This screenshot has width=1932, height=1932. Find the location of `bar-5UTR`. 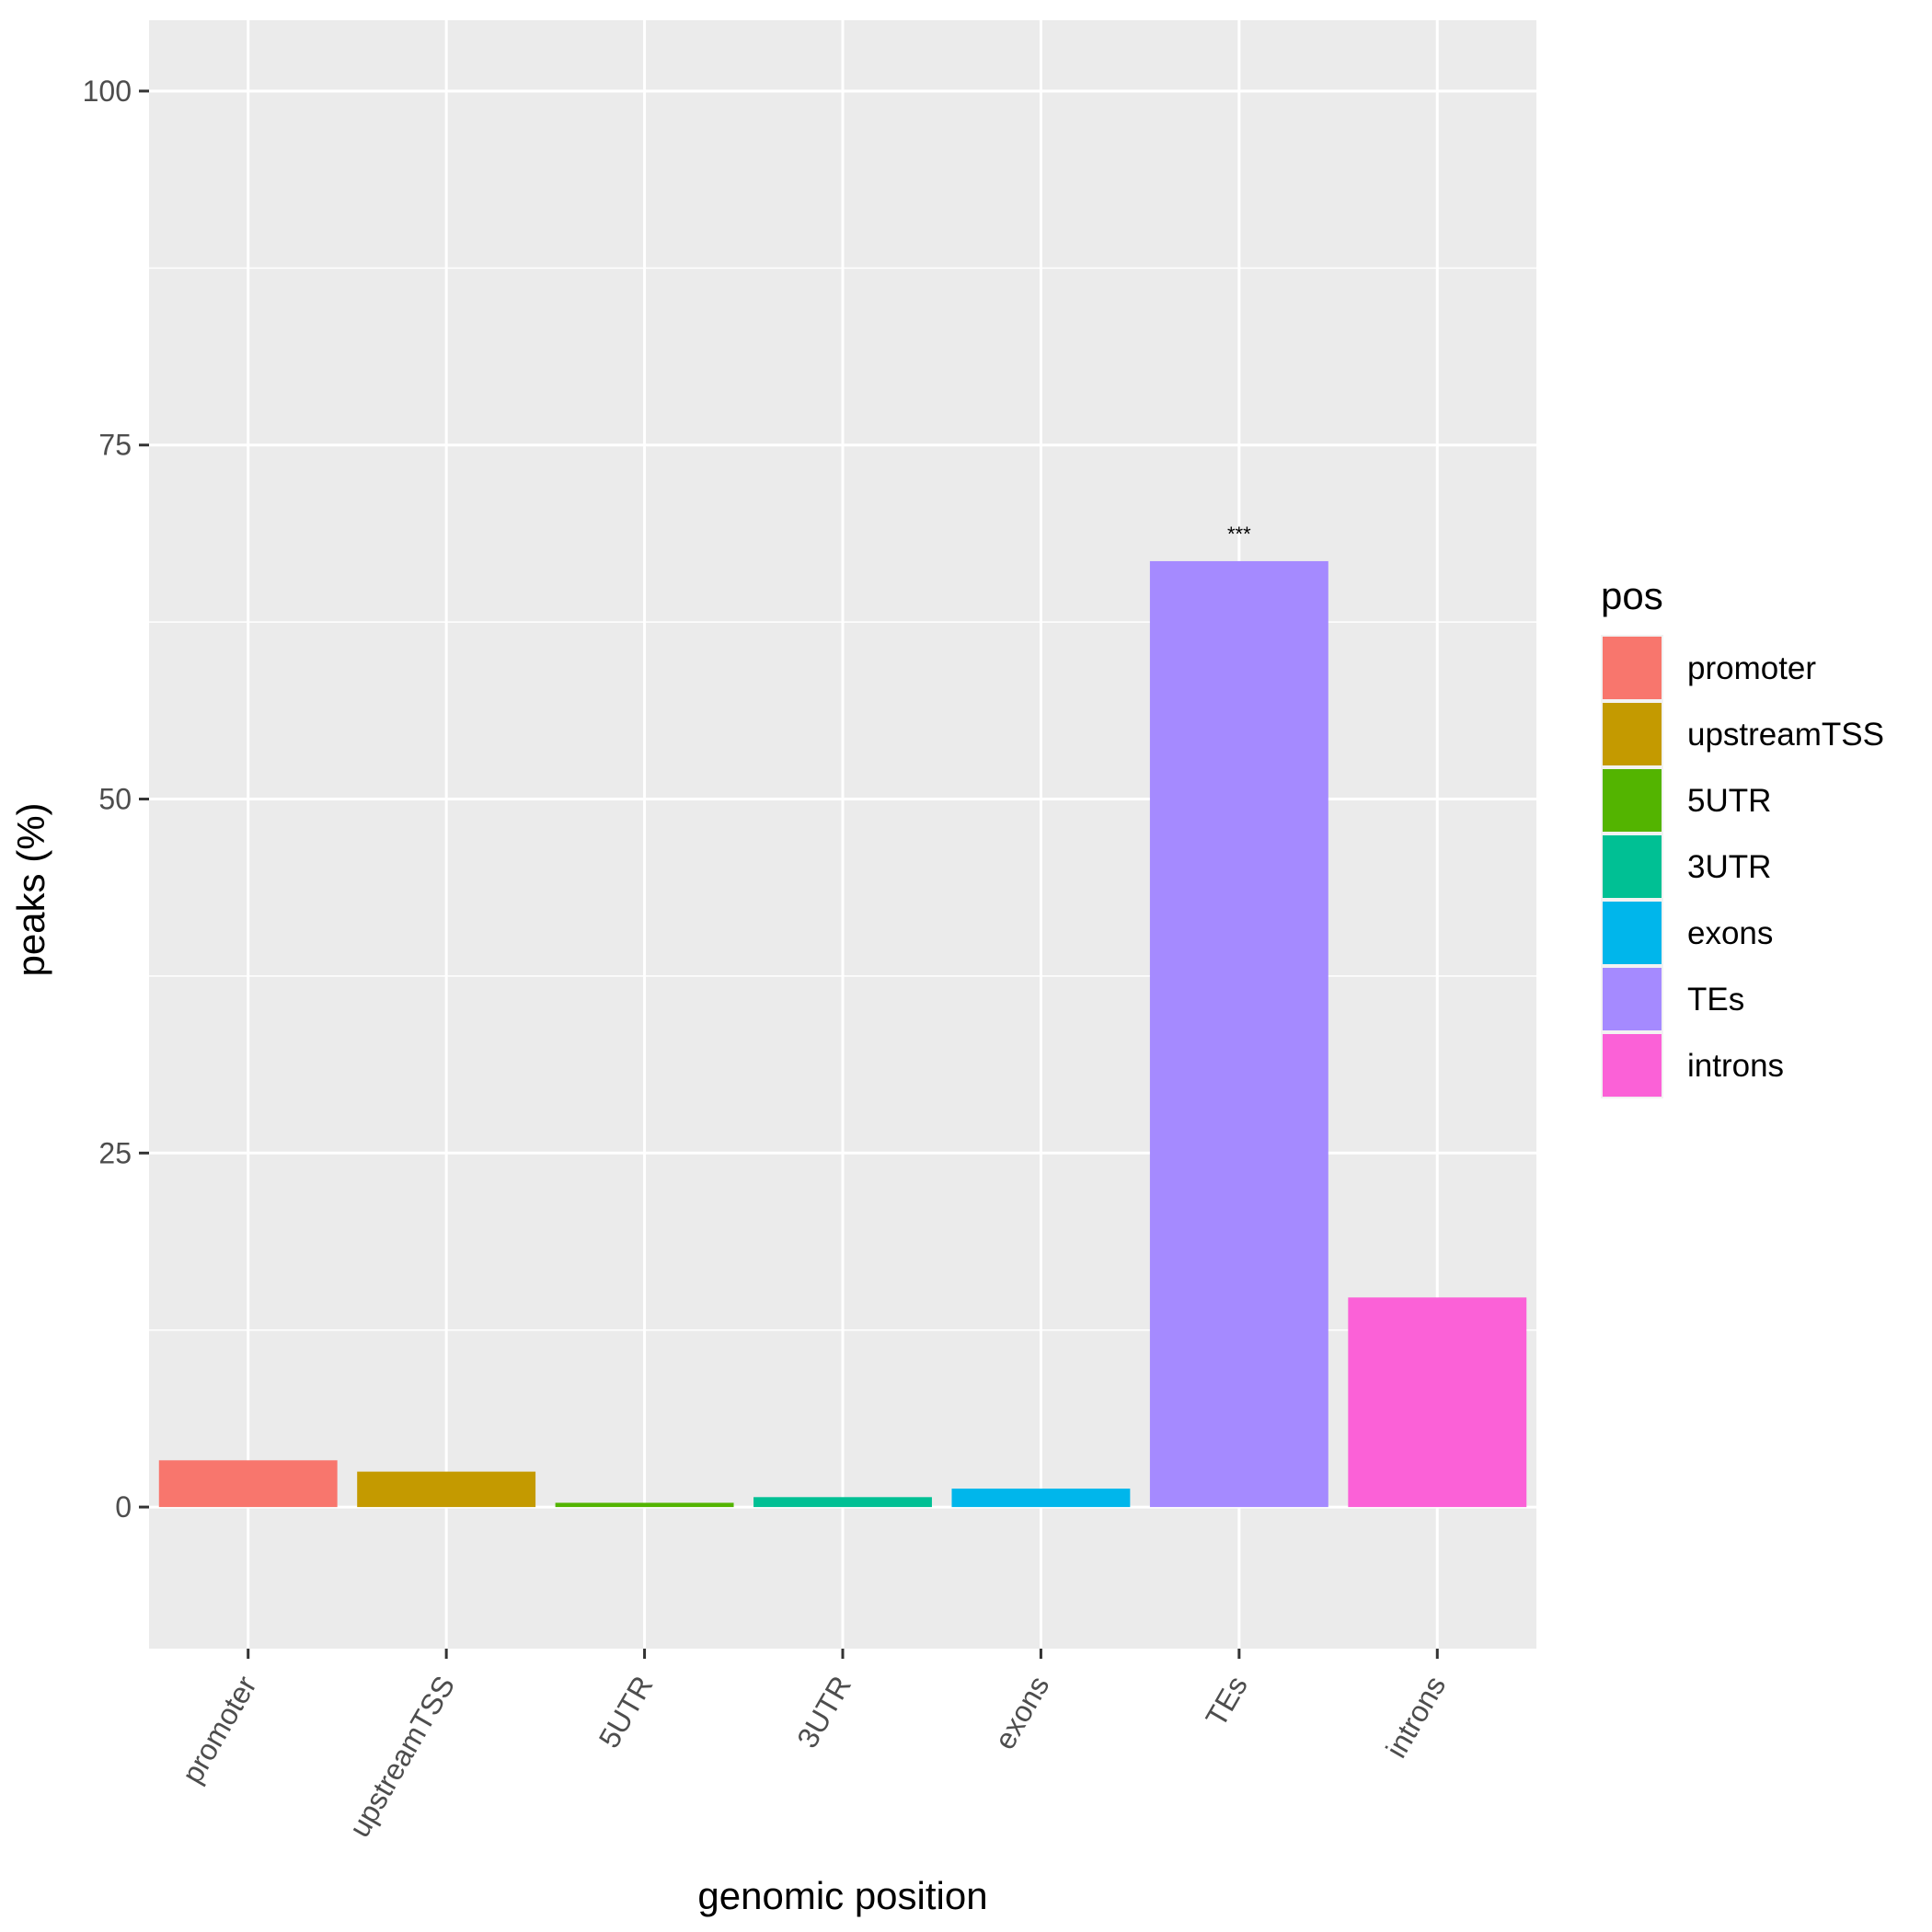

bar-5UTR is located at coordinates (644, 1505).